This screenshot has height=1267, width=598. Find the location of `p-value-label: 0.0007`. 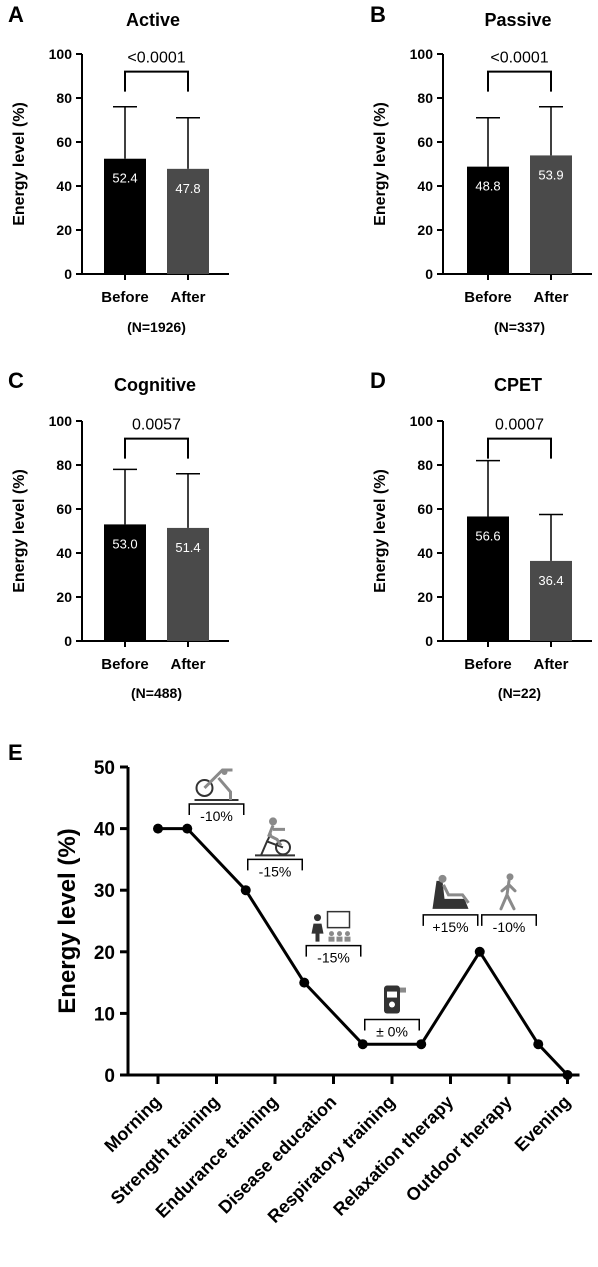

p-value-label: 0.0007 is located at coordinates (519, 425).